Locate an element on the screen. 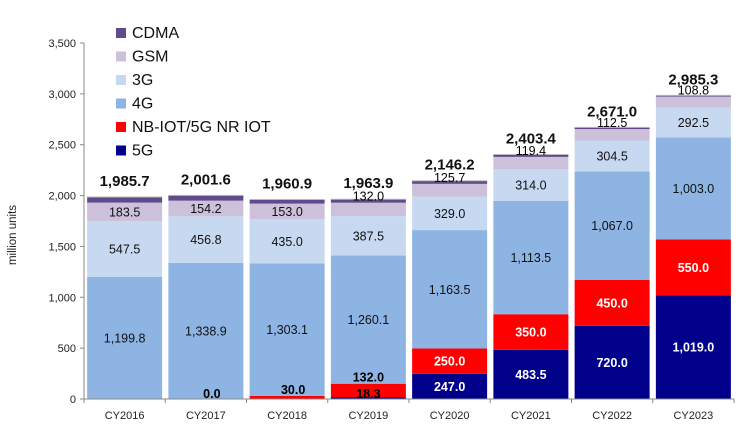 Image resolution: width=751 pixels, height=426 pixels. segment-label: 132.0 is located at coordinates (368, 197).